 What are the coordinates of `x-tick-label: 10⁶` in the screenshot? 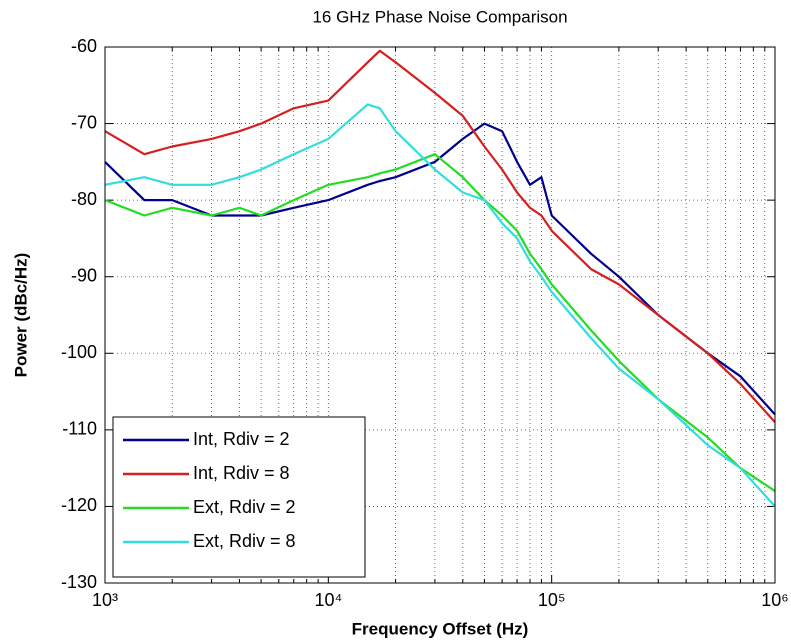 It's located at (774, 600).